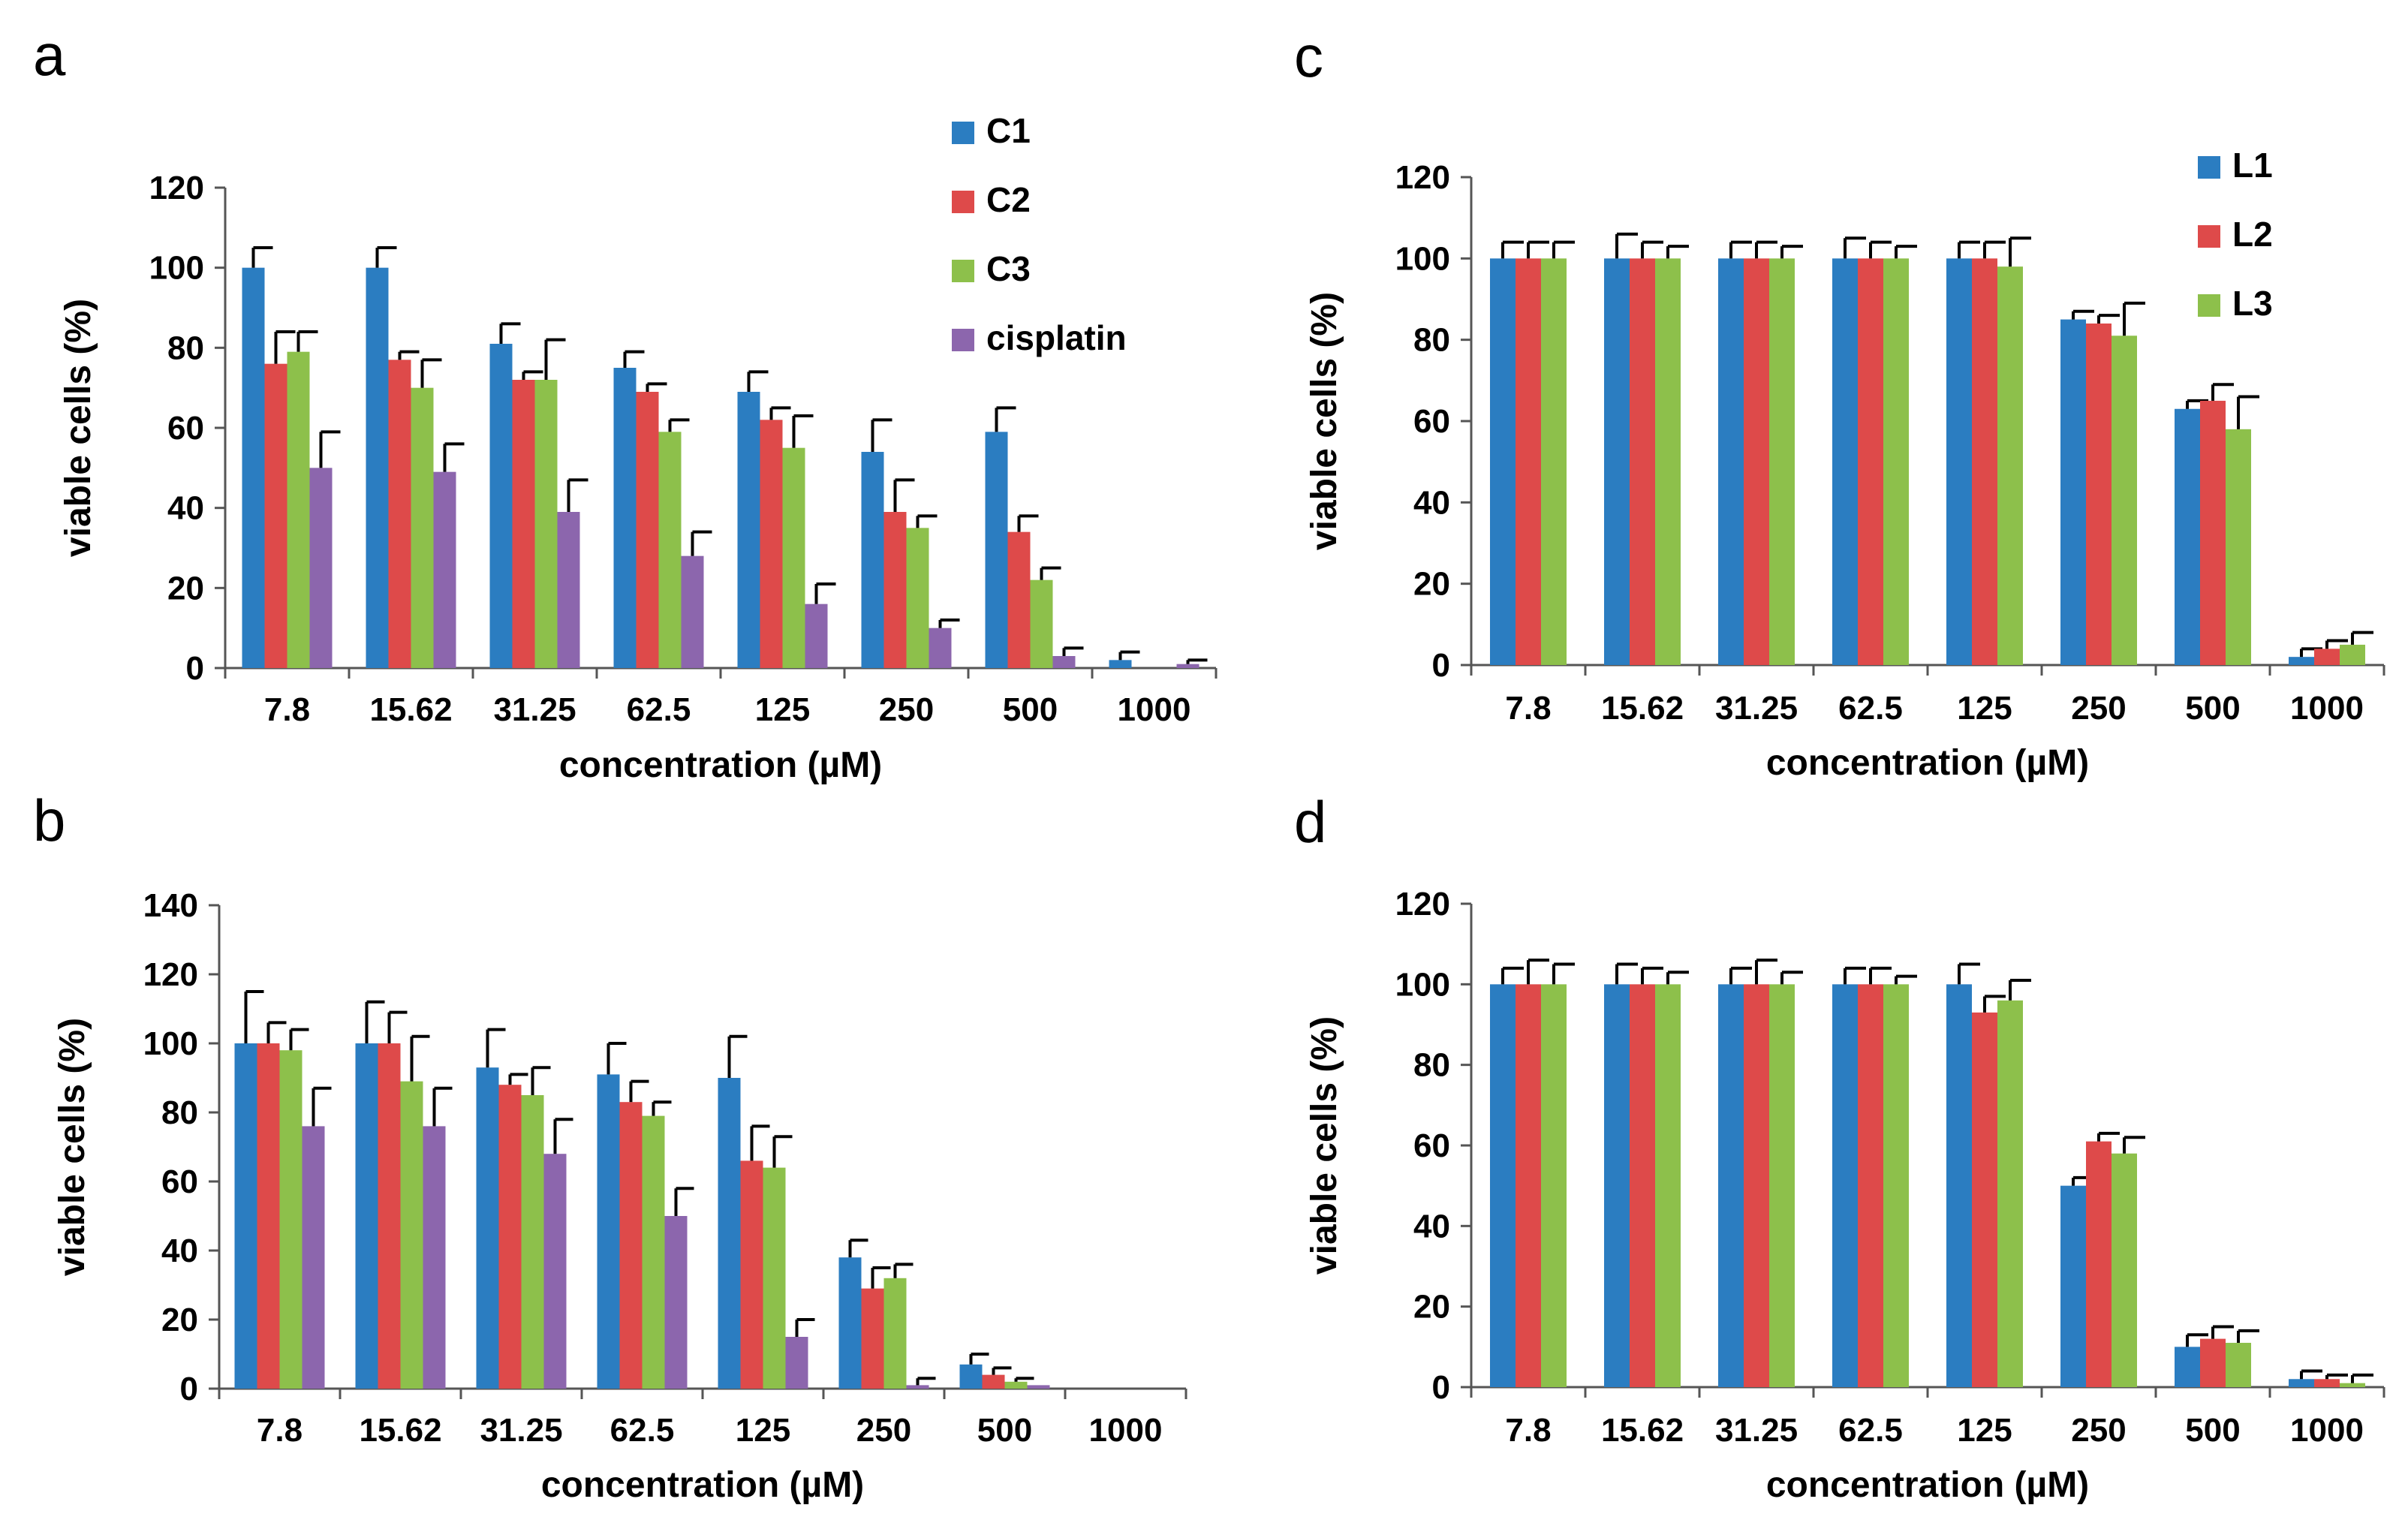 Image resolution: width=2408 pixels, height=1529 pixels. What do you see at coordinates (1642, 1185) in the screenshot?
I see `bar-L2-15.62` at bounding box center [1642, 1185].